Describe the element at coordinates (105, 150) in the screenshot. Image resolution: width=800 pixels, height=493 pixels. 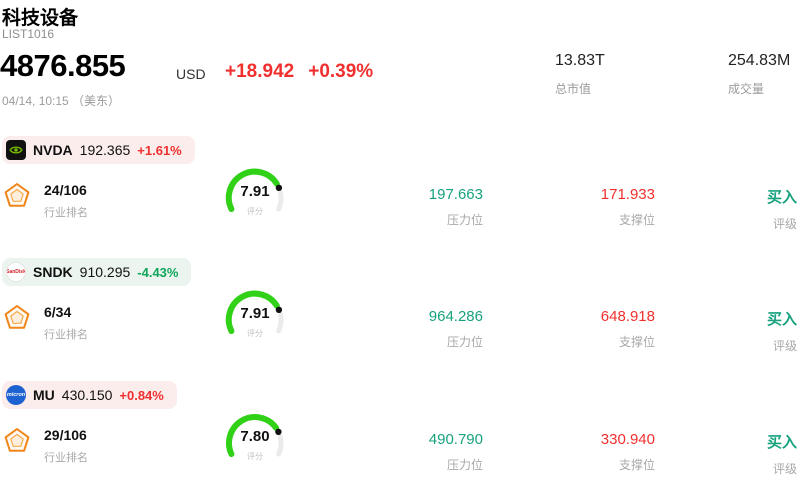
I see `ticker-price: 192.365` at that location.